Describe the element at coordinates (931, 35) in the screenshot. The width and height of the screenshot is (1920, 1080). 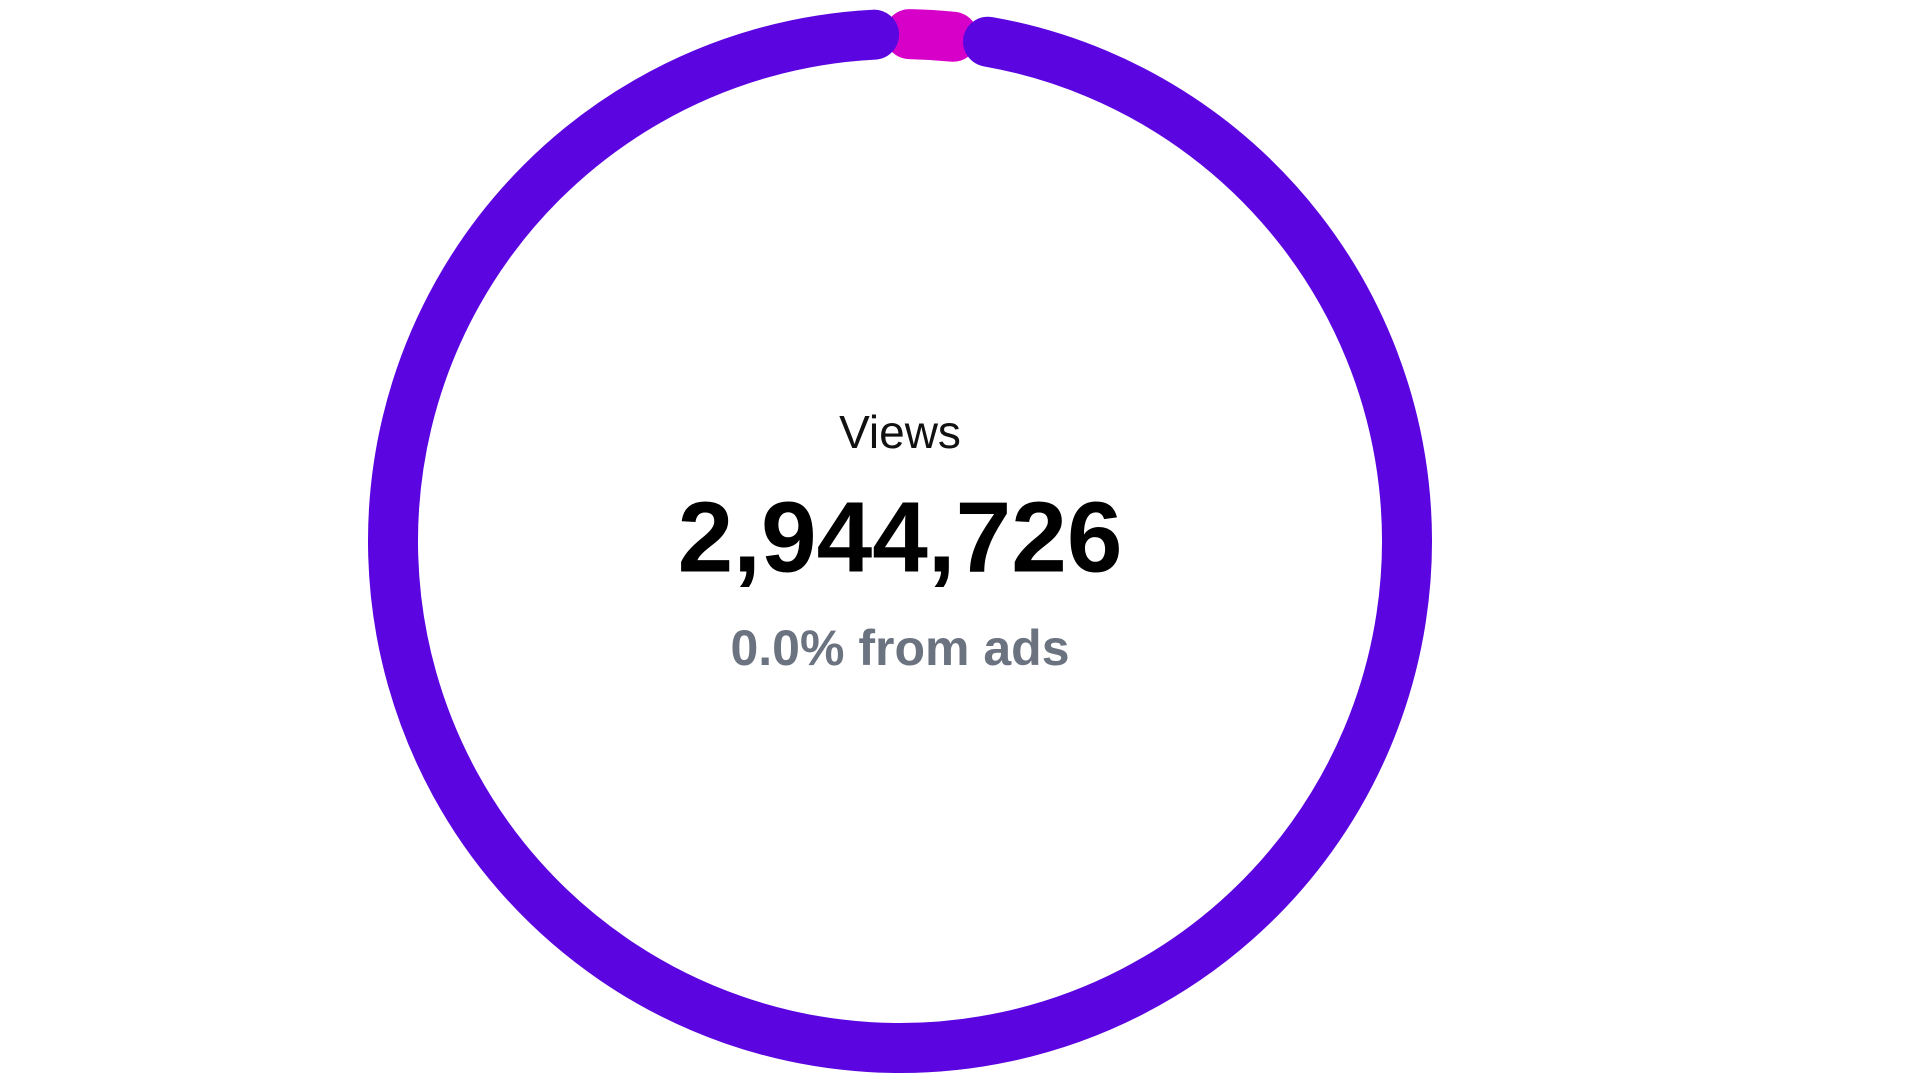
I see `donut-segment` at that location.